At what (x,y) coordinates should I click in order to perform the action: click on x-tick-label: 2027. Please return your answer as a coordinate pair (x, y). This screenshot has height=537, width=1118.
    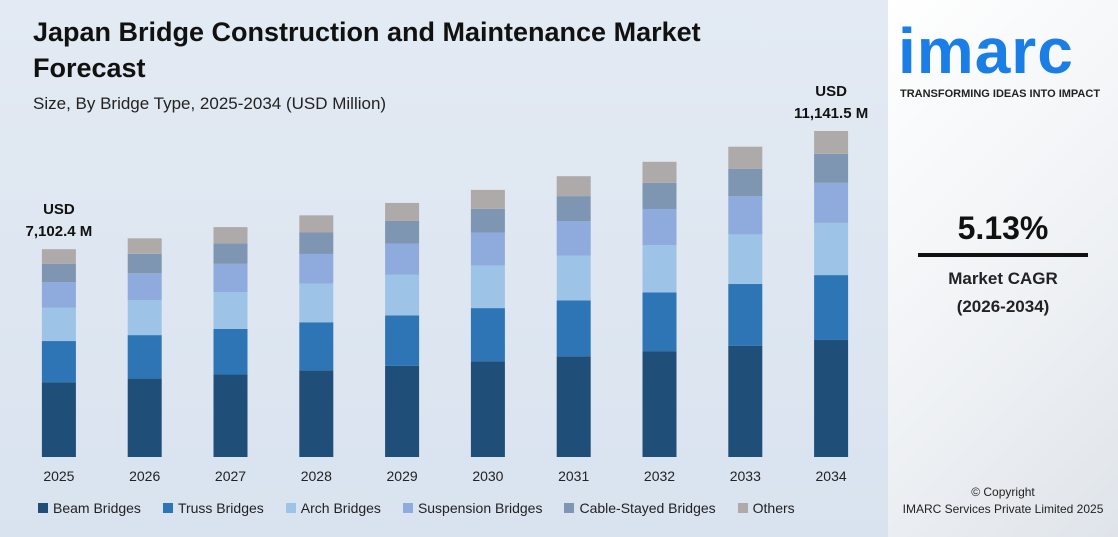
    Looking at the image, I should click on (230, 476).